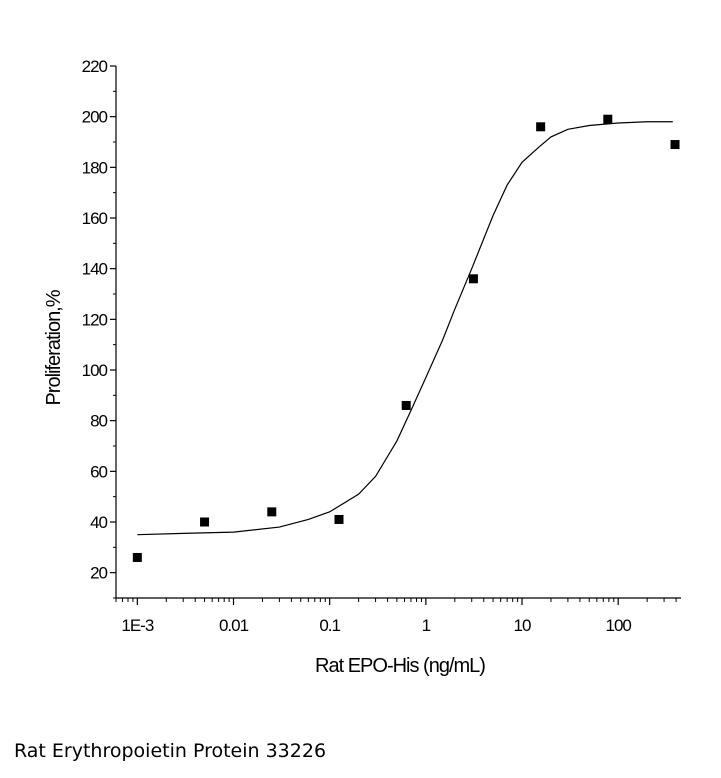  I want to click on y-axis-title: Proliferation,%, so click(54, 347).